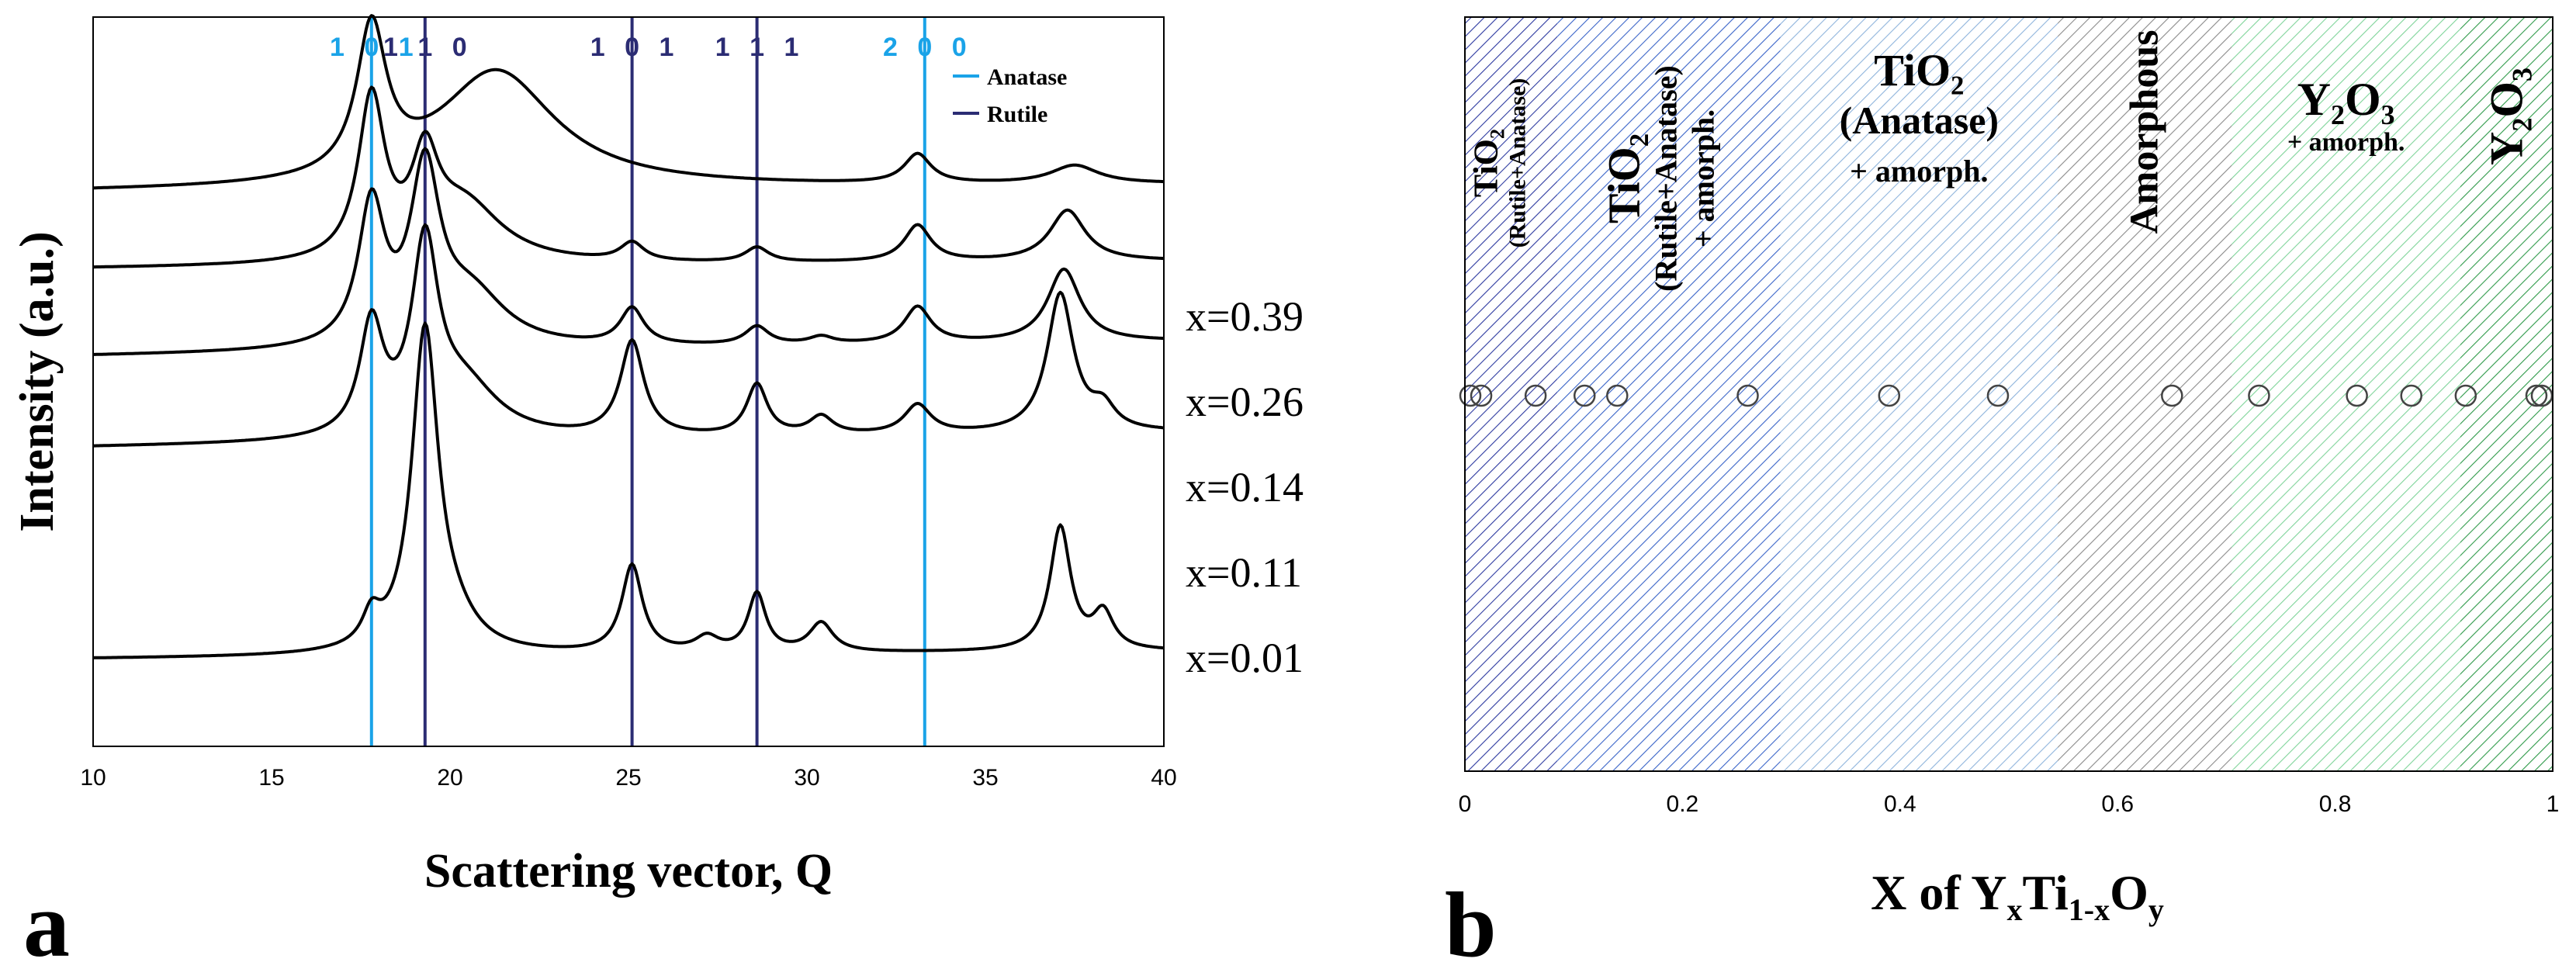  I want to click on peak-label-3: 1 1 1, so click(760, 47).